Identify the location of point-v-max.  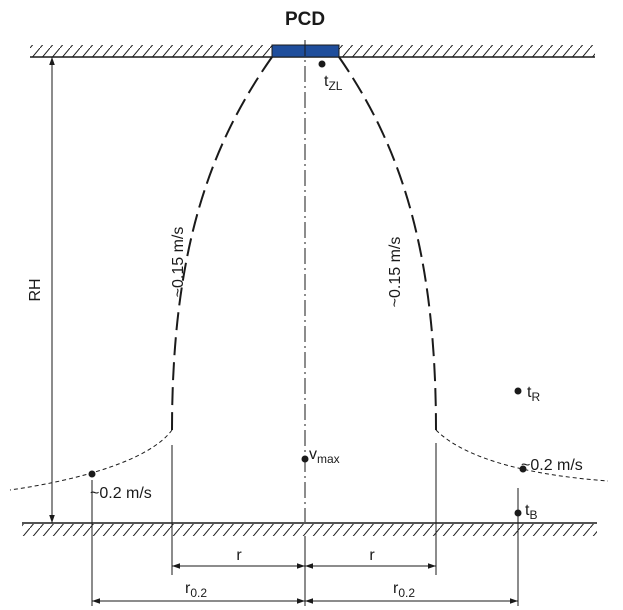
(305, 459).